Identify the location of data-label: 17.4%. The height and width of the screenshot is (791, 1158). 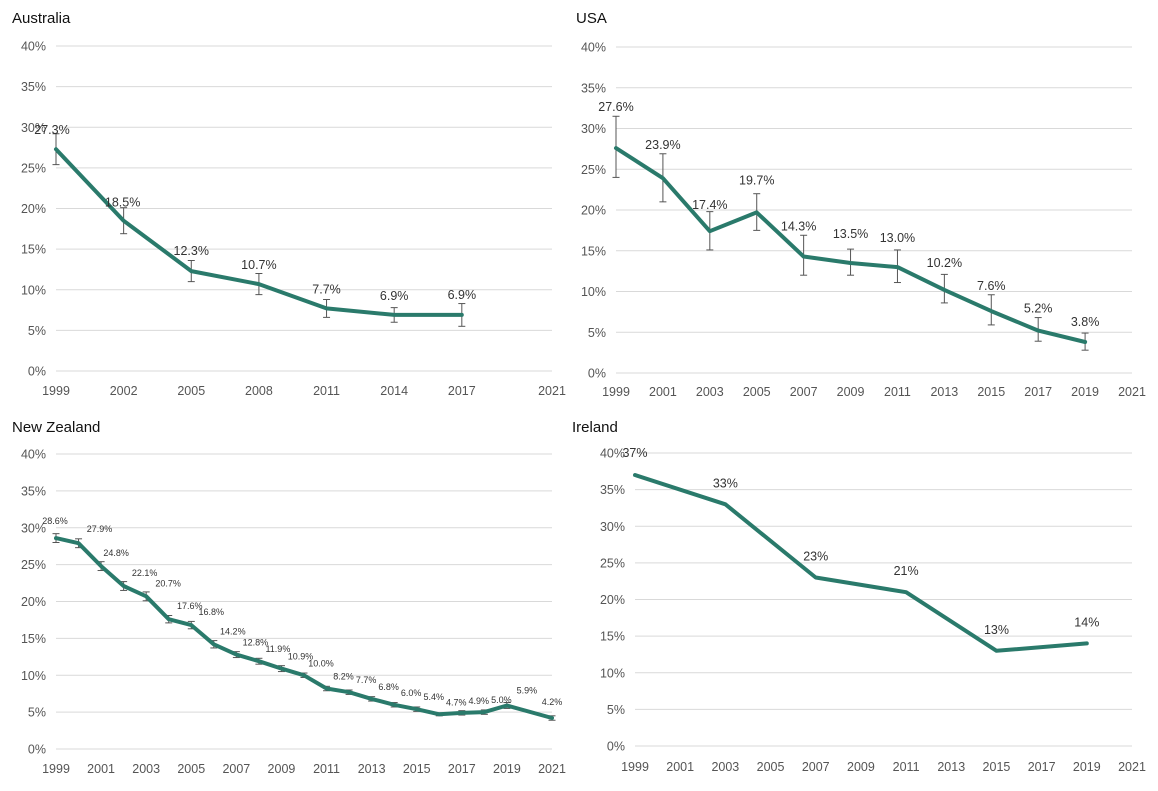
(709, 205).